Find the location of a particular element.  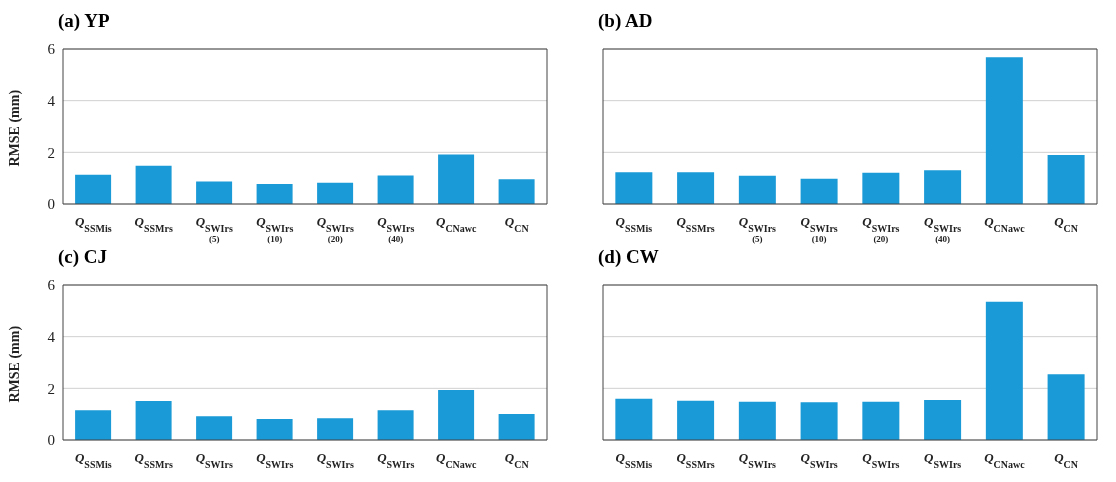

chart-title: (b) AD is located at coordinates (625, 21).